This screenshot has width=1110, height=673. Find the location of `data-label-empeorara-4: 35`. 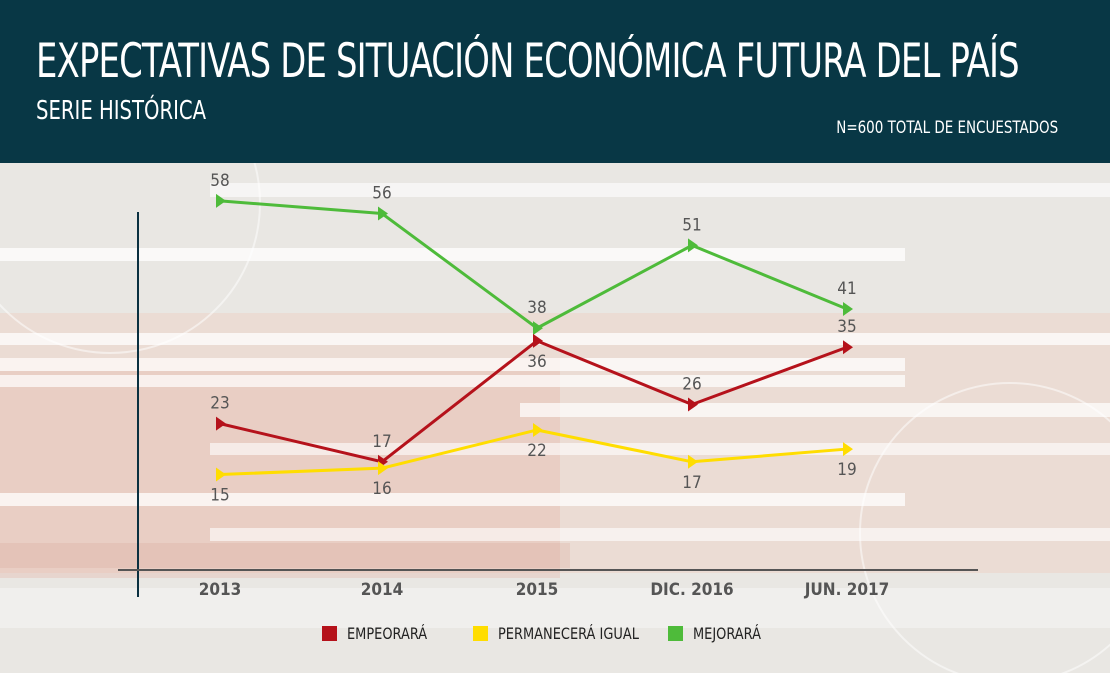

data-label-empeorara-4: 35 is located at coordinates (846, 327).